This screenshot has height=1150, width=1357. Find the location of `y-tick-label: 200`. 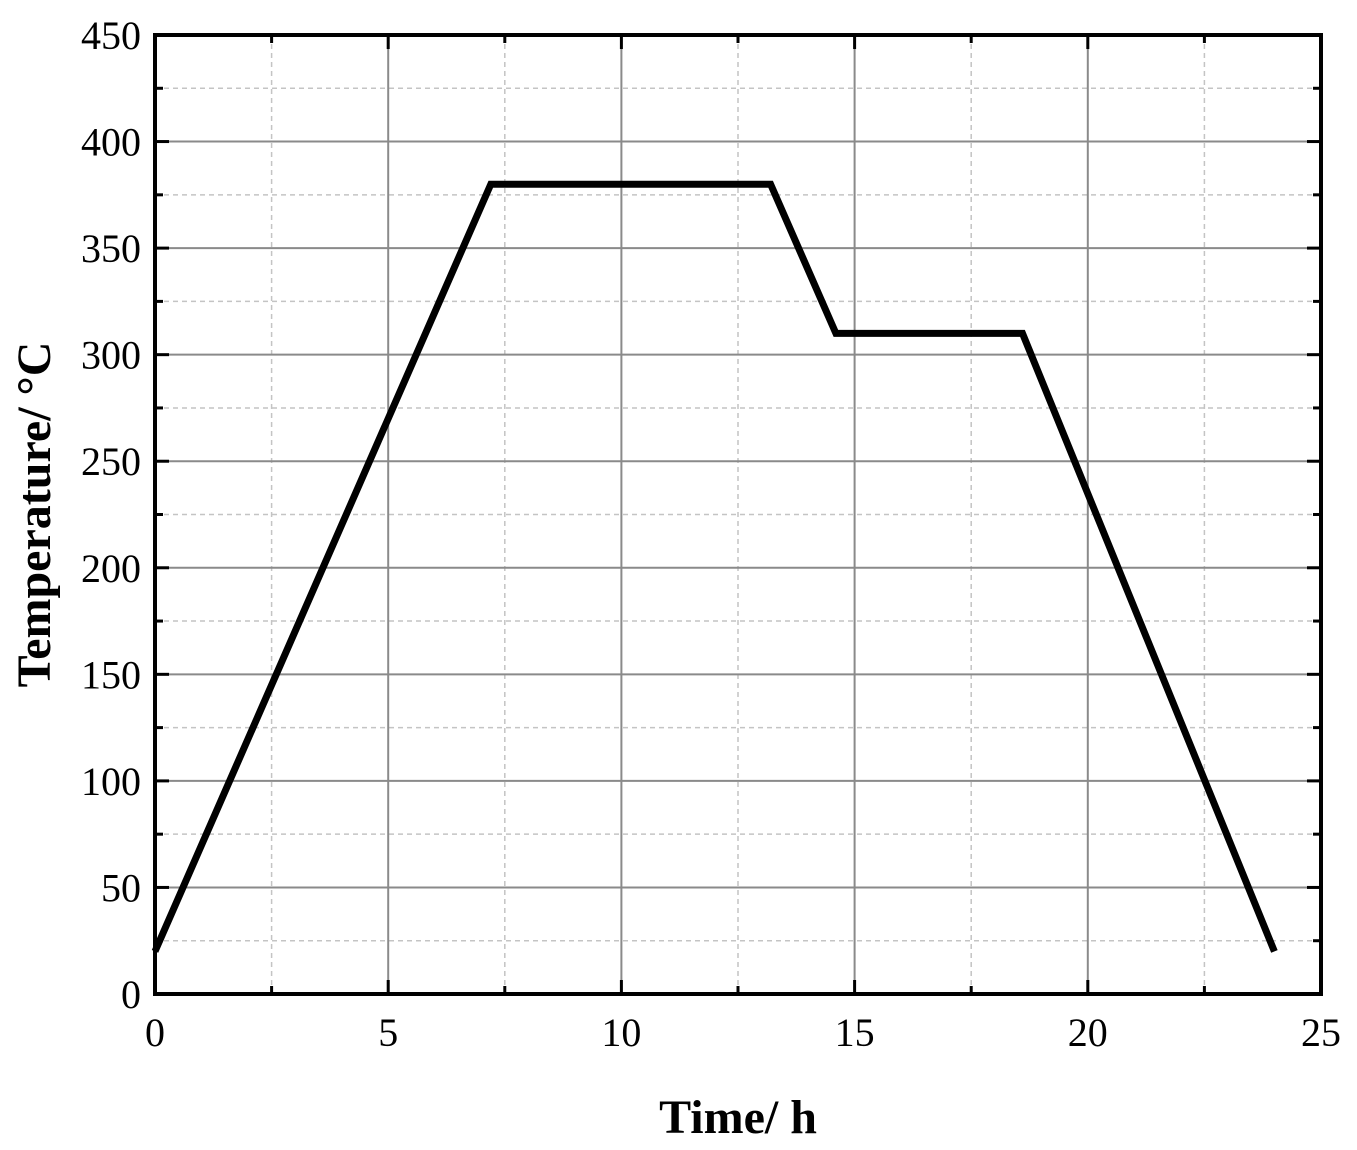

y-tick-label: 200 is located at coordinates (111, 568).